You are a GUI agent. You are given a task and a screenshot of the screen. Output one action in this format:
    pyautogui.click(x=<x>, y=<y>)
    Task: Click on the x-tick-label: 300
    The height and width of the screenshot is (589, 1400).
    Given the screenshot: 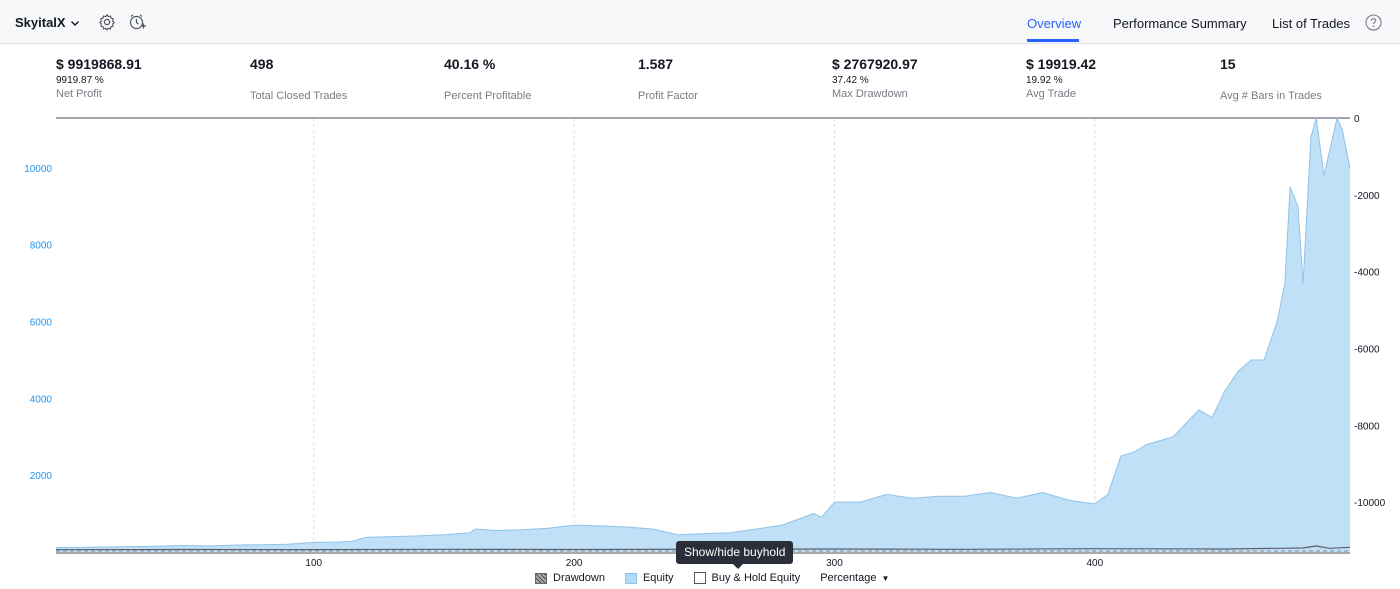 What is the action you would take?
    pyautogui.click(x=834, y=563)
    